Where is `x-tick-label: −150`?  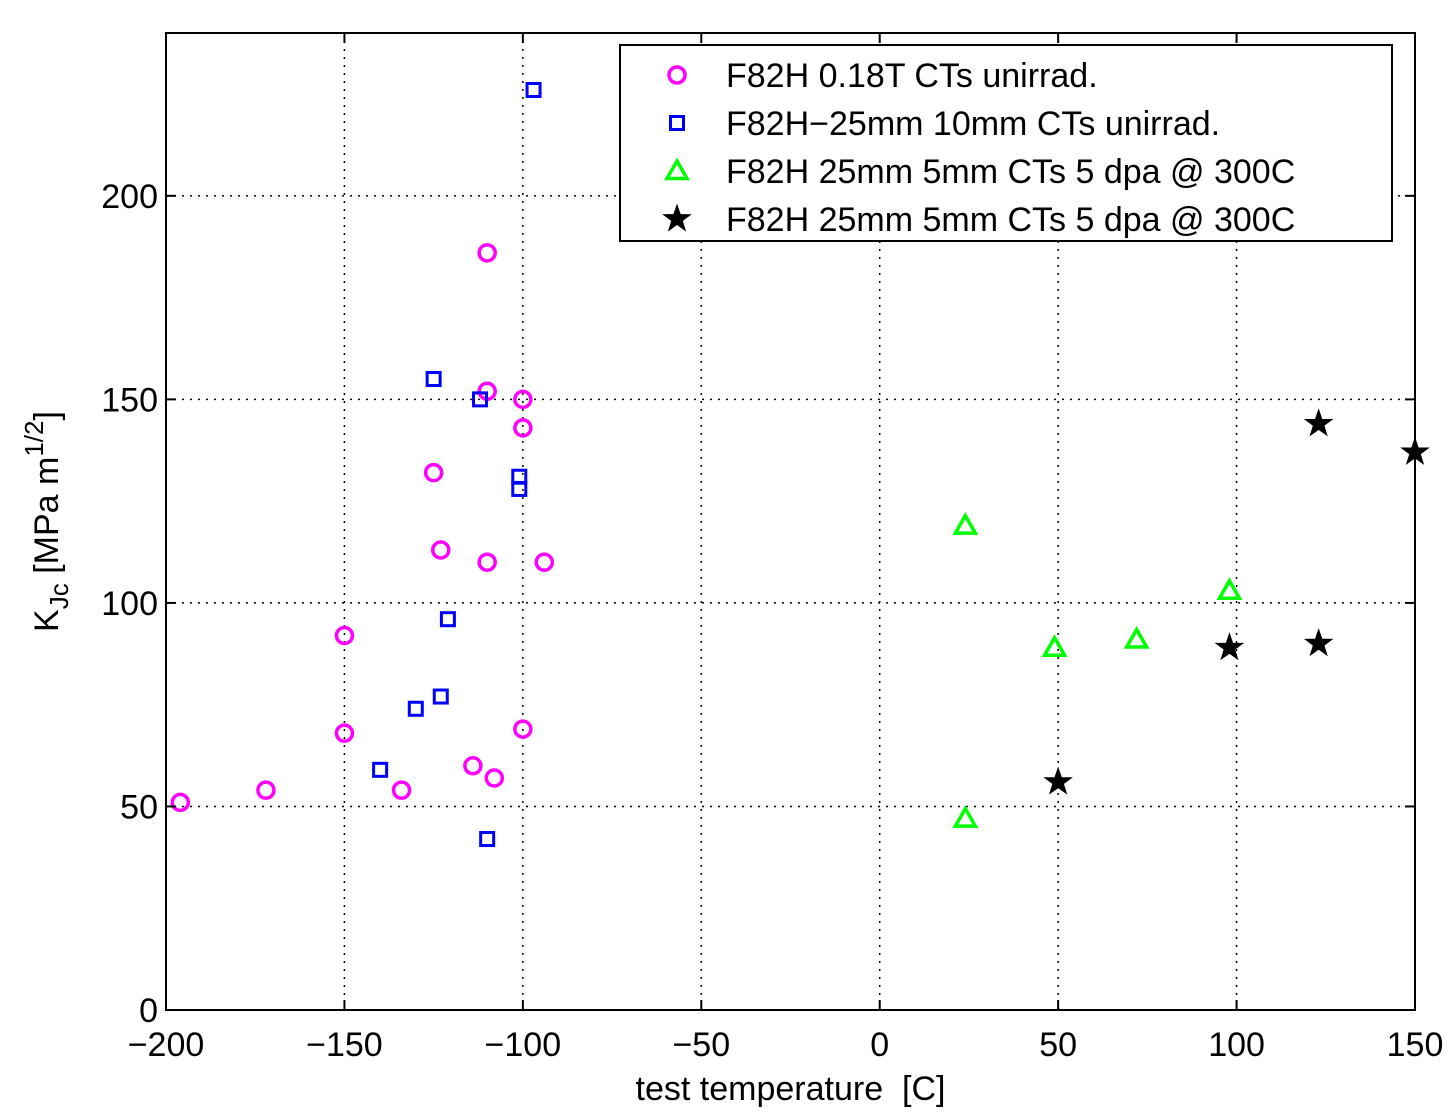
x-tick-label: −150 is located at coordinates (344, 1045).